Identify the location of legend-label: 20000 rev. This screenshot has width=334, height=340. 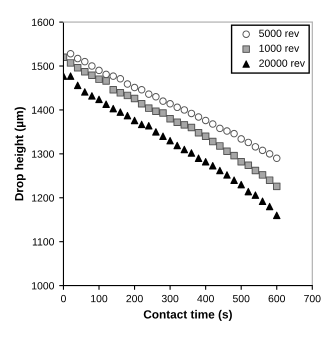
(282, 63).